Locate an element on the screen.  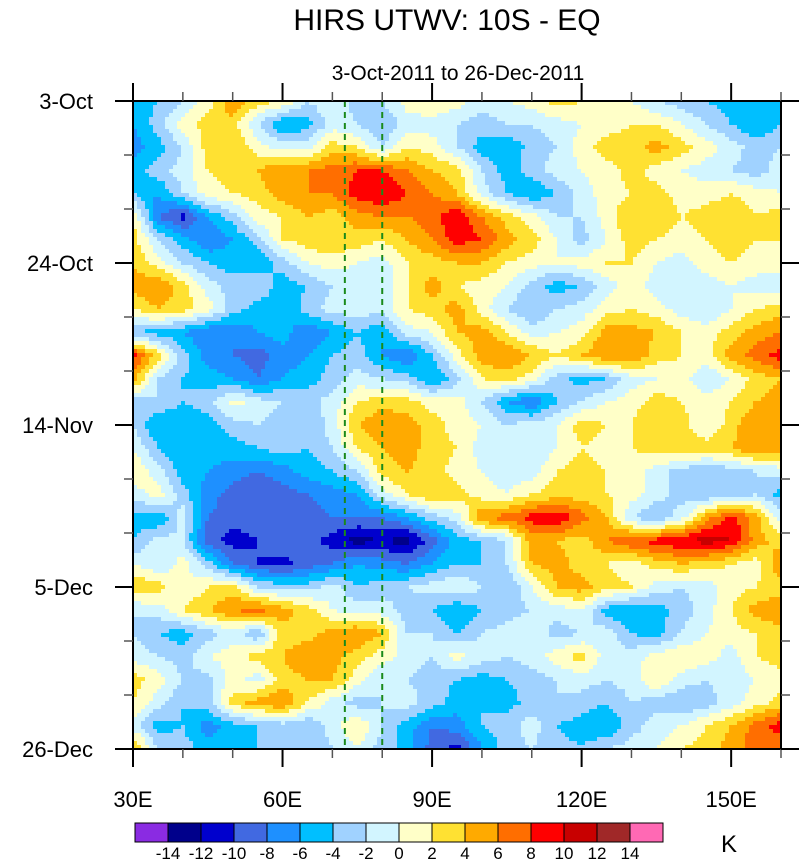
x-tick-label: 90E is located at coordinates (431, 799).